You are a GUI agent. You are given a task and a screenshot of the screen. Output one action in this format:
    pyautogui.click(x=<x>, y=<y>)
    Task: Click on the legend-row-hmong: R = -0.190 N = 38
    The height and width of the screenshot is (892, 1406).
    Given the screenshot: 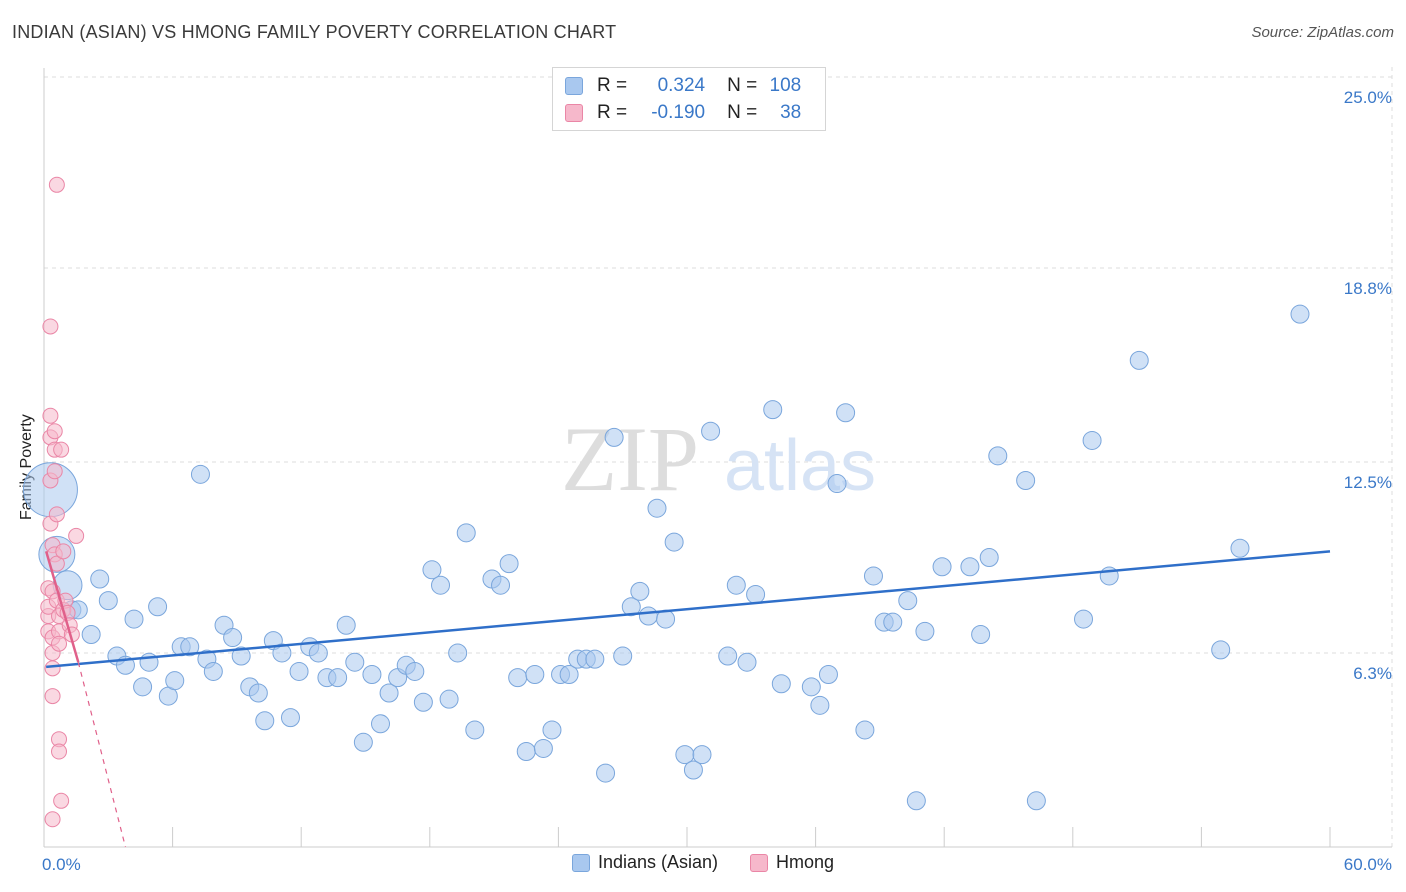 What is the action you would take?
    pyautogui.click(x=683, y=113)
    